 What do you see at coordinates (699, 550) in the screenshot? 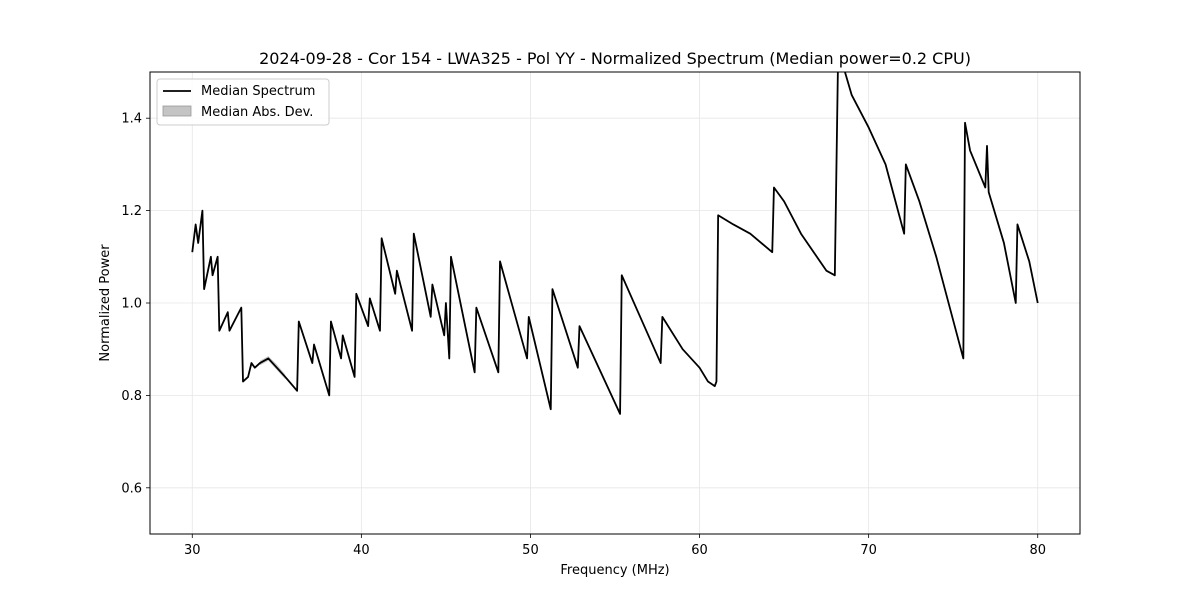
I see `x-tick-label: 60` at bounding box center [699, 550].